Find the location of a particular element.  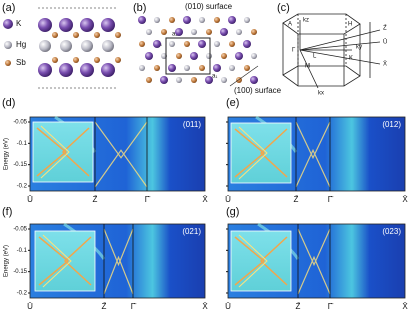

panel-label: (c) is located at coordinates (283, 8).